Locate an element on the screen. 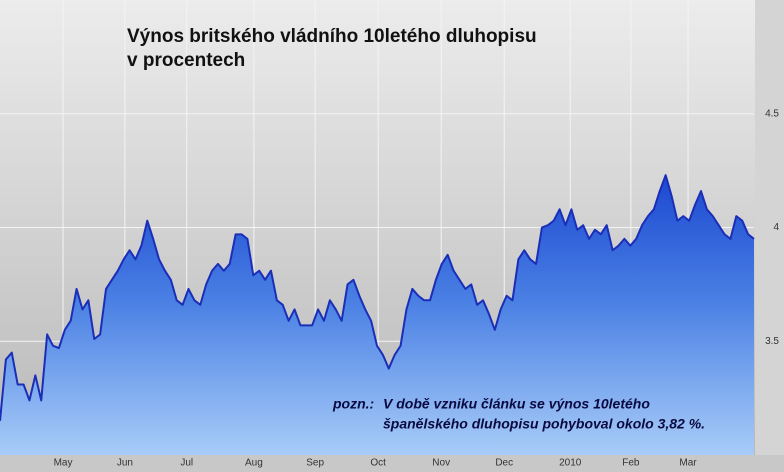  x-tick-label: Oct is located at coordinates (378, 463).